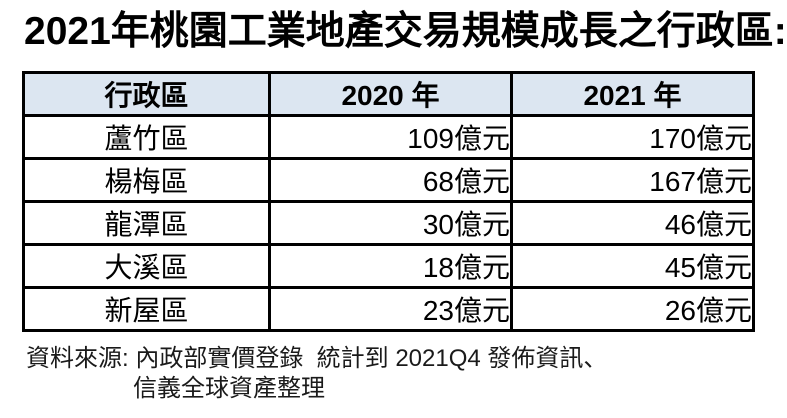  Describe the element at coordinates (146, 137) in the screenshot. I see `district-cell: 蘆竹區` at that location.